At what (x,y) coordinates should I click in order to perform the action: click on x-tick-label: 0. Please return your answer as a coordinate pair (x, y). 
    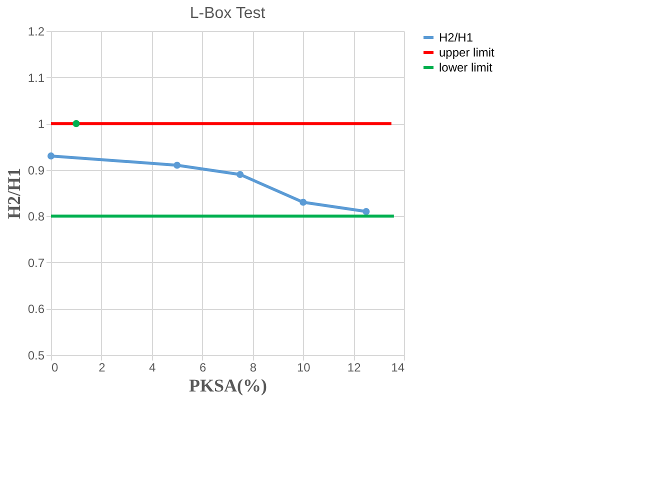
    Looking at the image, I should click on (55, 367).